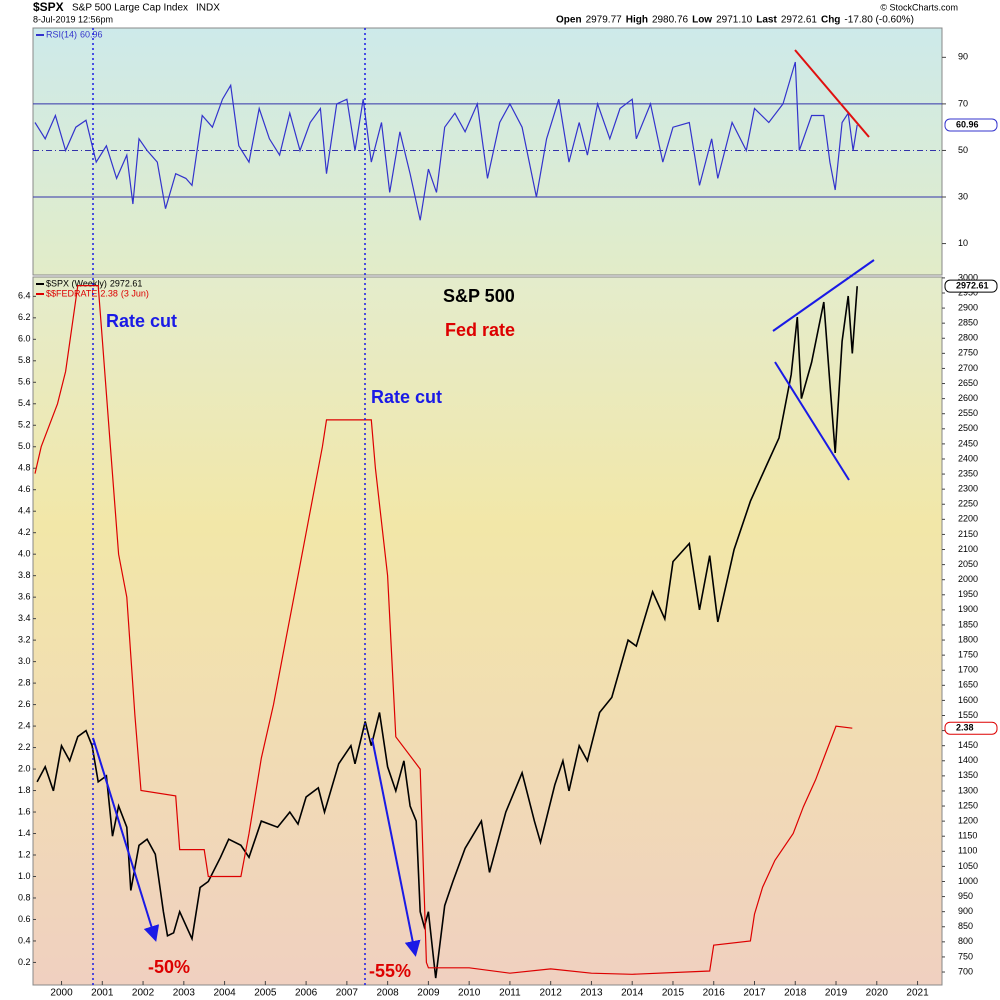 The width and height of the screenshot is (1000, 1000). Describe the element at coordinates (24, 618) in the screenshot. I see `y-tick-label: 3.4` at that location.